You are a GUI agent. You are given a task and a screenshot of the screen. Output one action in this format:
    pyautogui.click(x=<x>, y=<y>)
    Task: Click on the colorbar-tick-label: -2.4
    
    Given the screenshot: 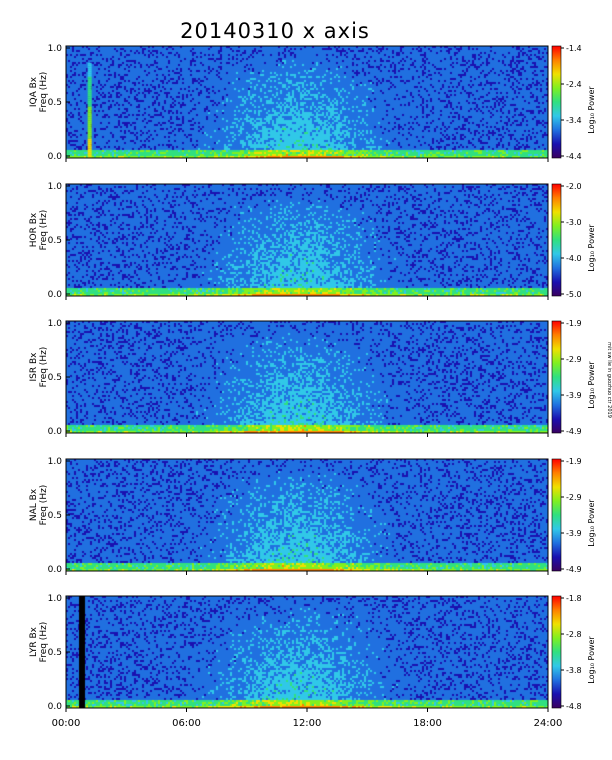 What is the action you would take?
    pyautogui.click(x=574, y=84)
    